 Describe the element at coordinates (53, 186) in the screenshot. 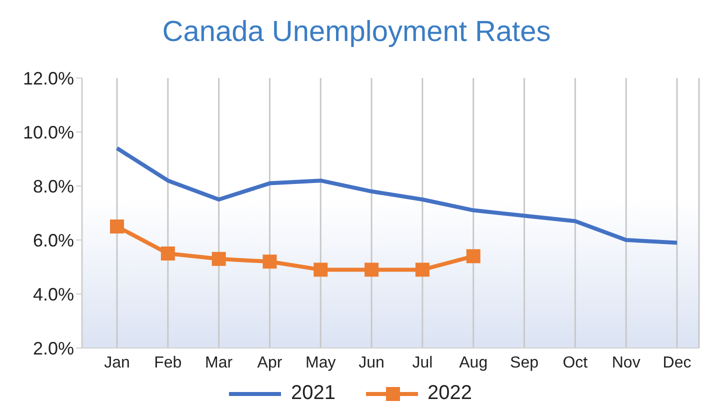

I see `y-tick-label: 8.0%` at that location.